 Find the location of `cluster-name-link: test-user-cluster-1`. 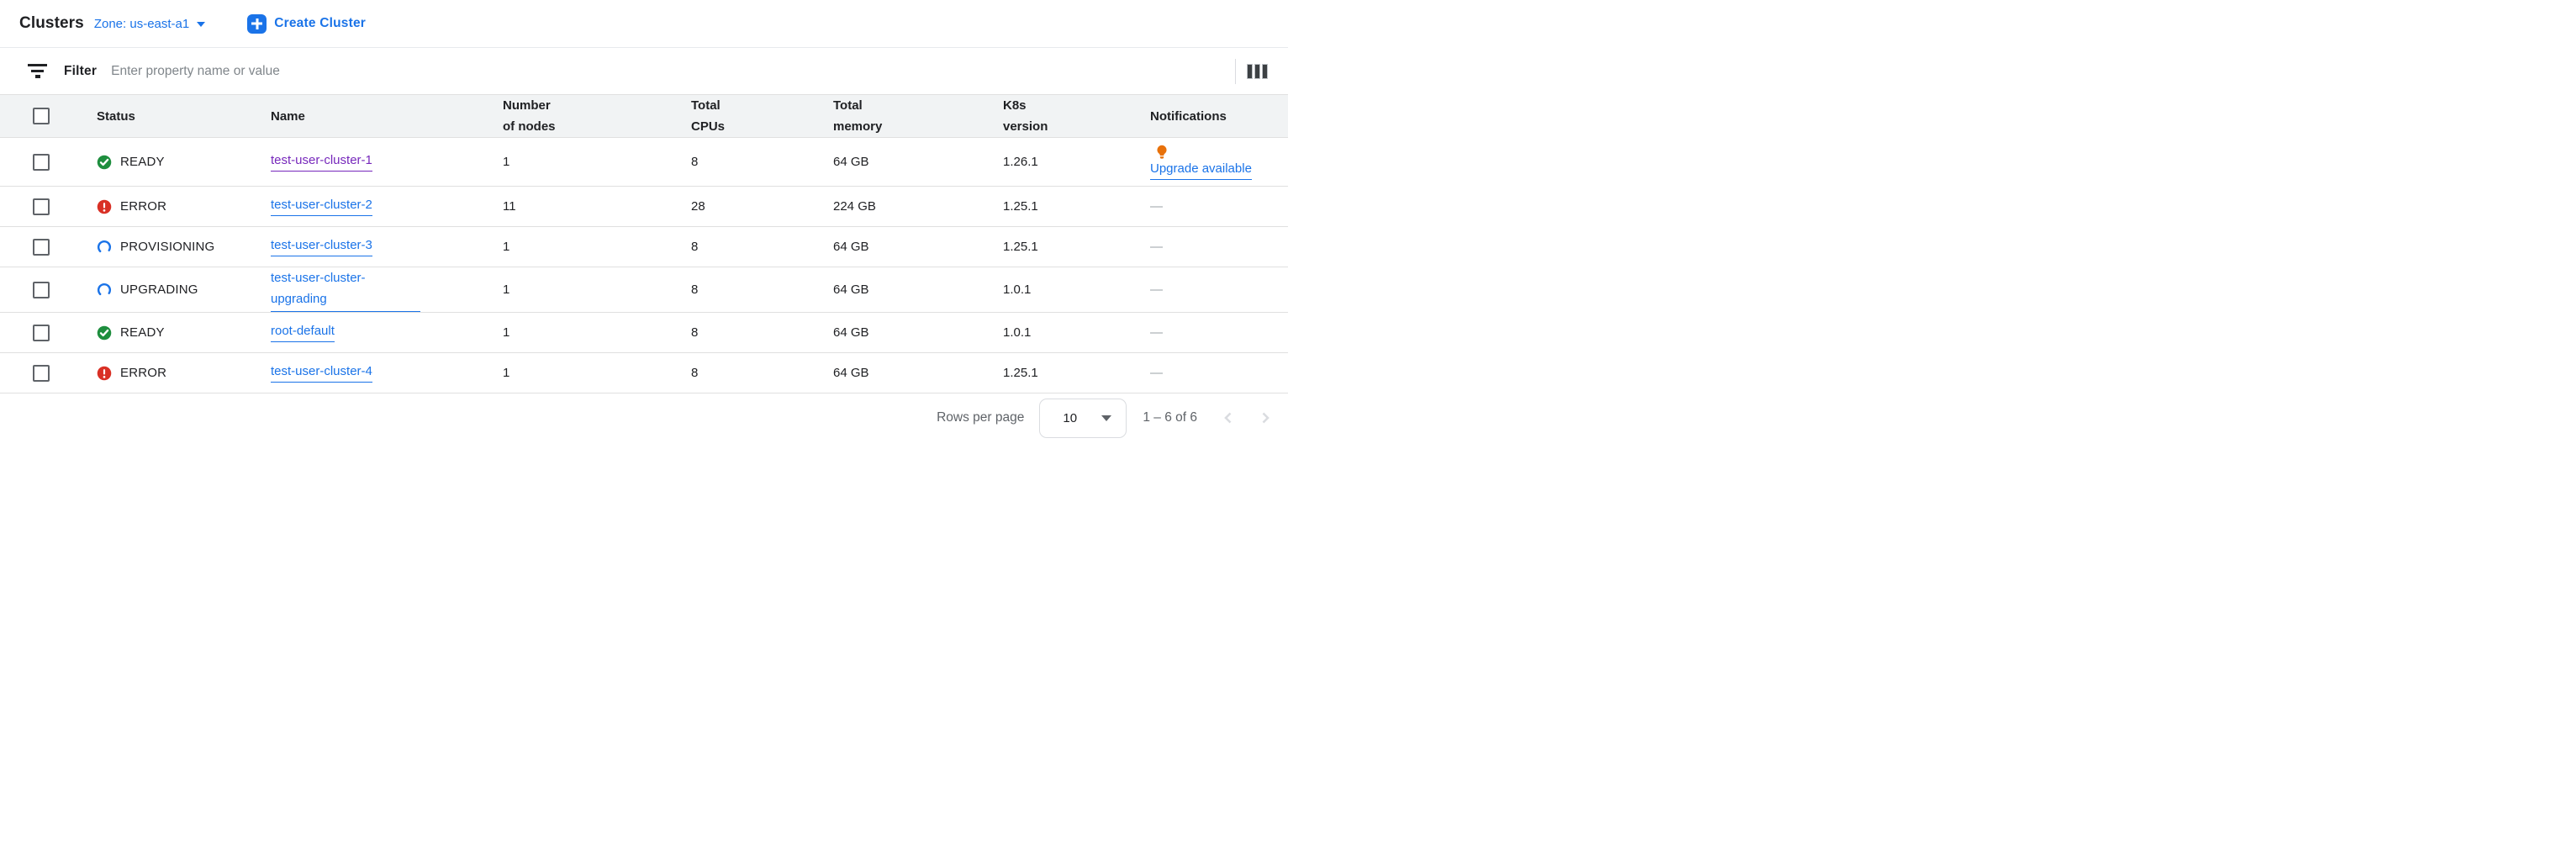

cluster-name-link: test-user-cluster-1 is located at coordinates (321, 162).